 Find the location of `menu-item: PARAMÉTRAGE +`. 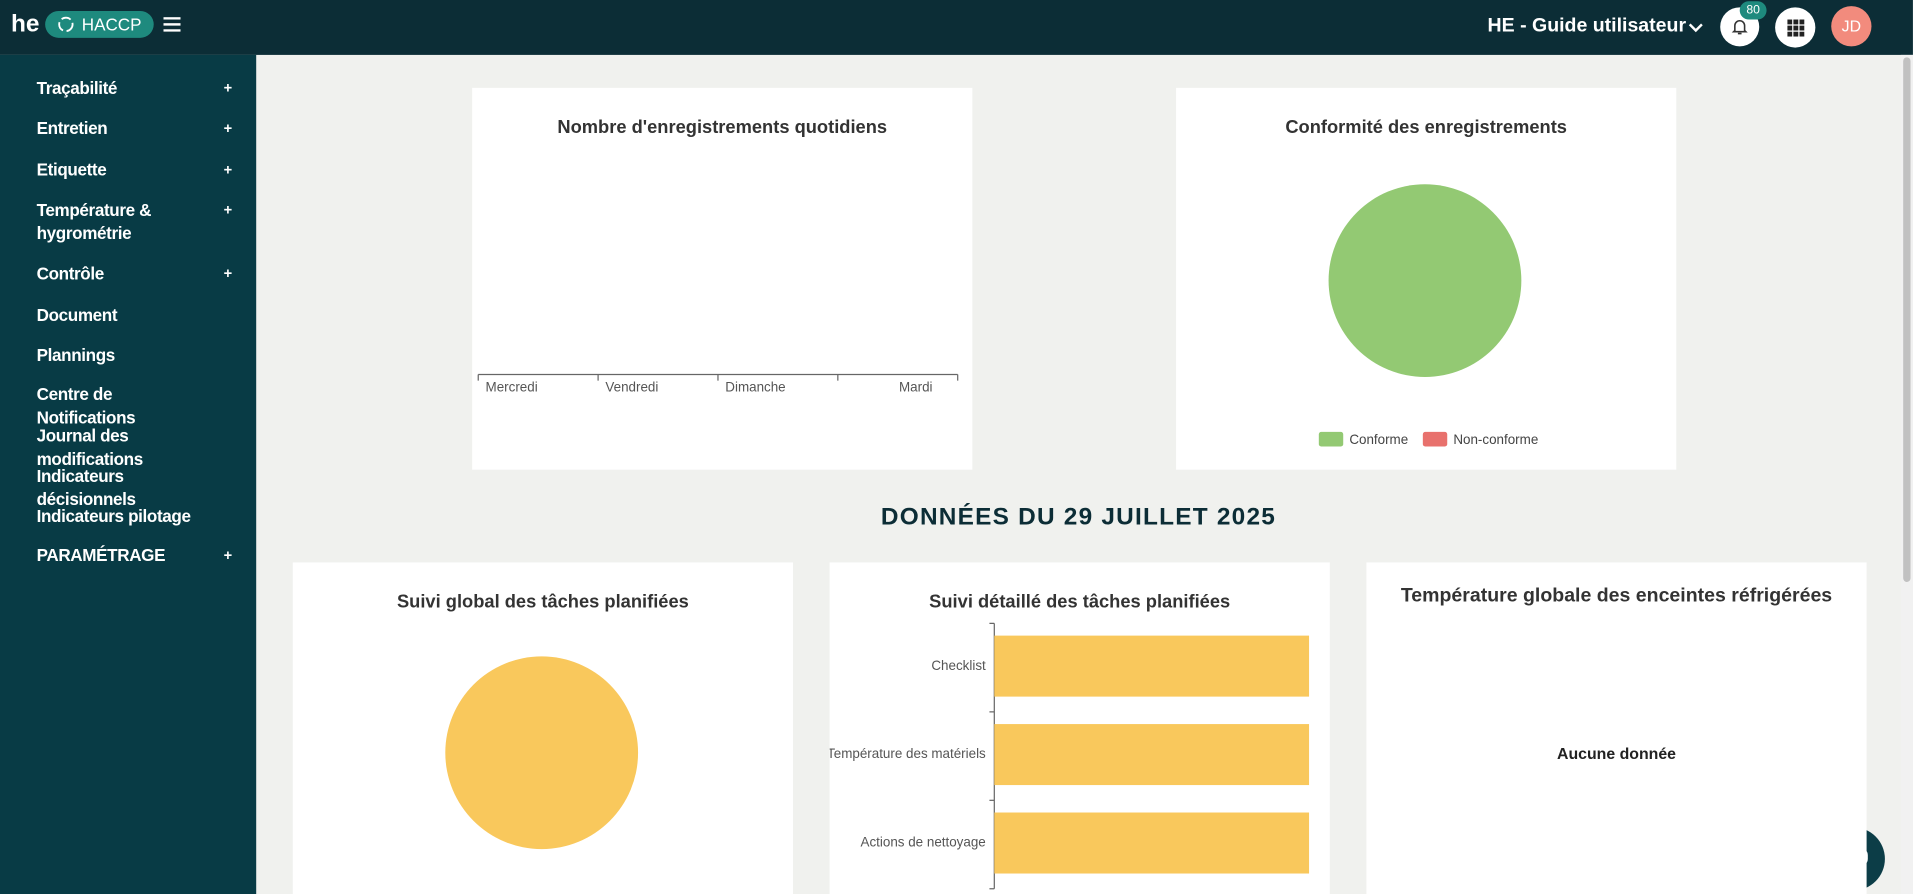

menu-item: PARAMÉTRAGE + is located at coordinates (140, 555).